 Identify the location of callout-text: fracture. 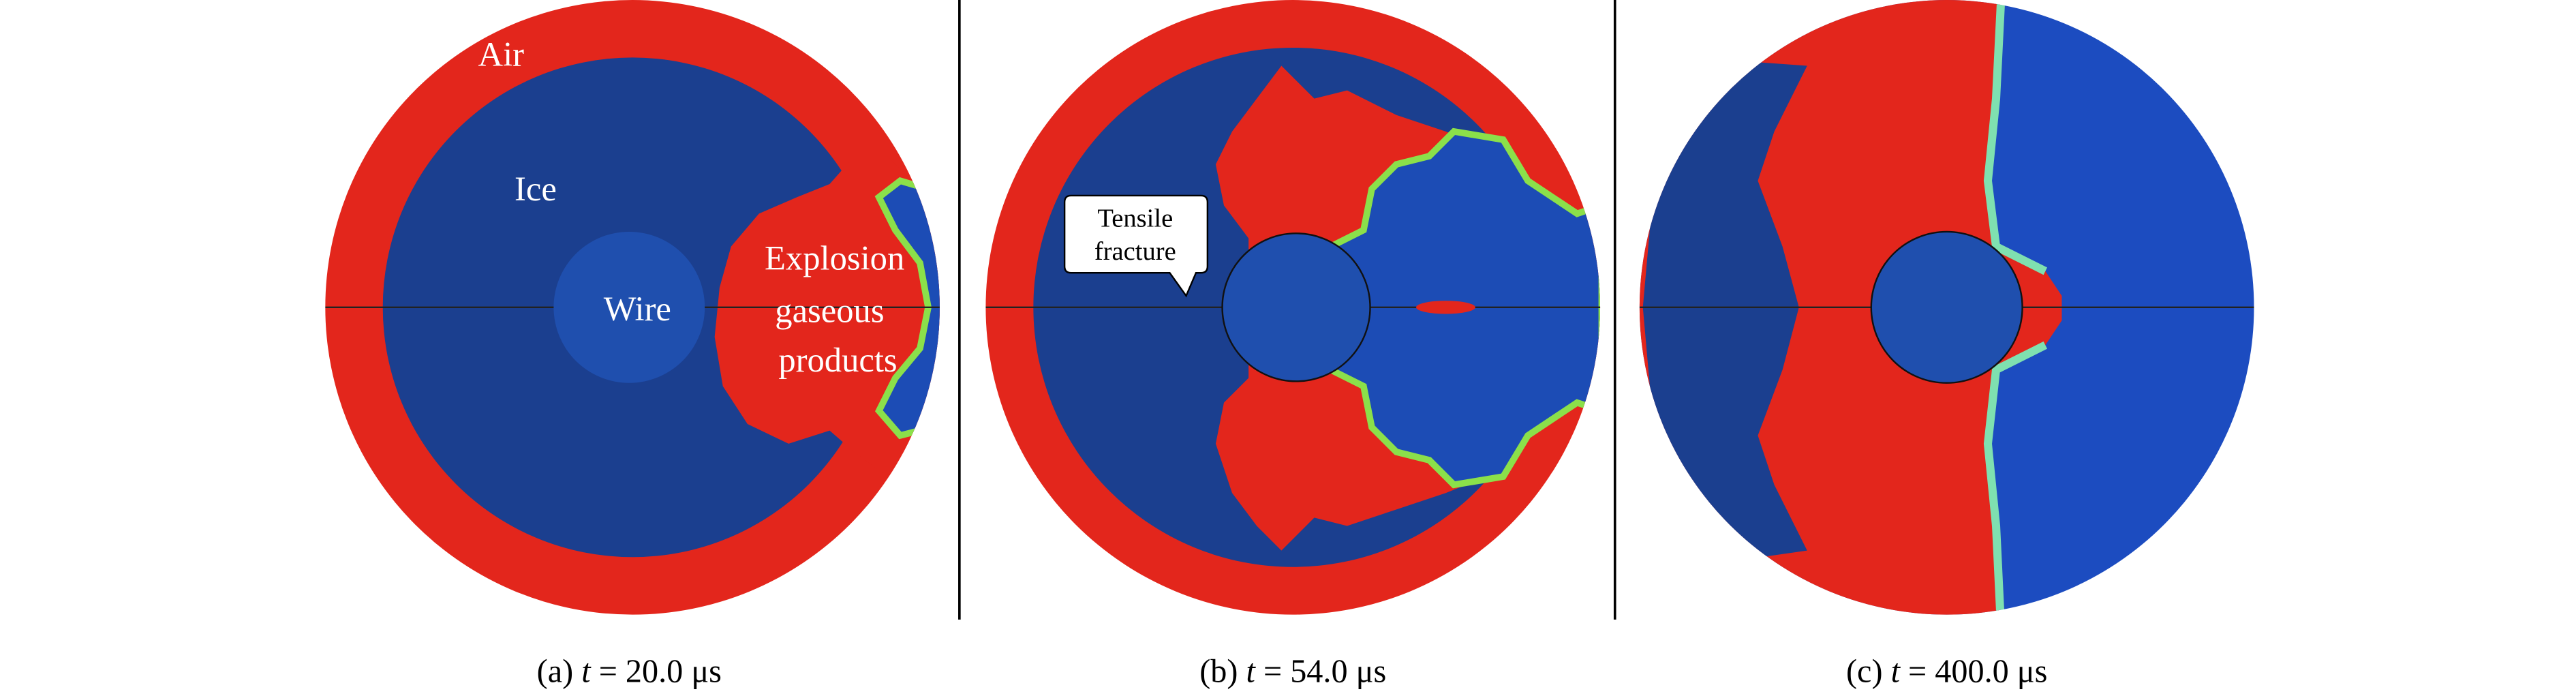
(1135, 252).